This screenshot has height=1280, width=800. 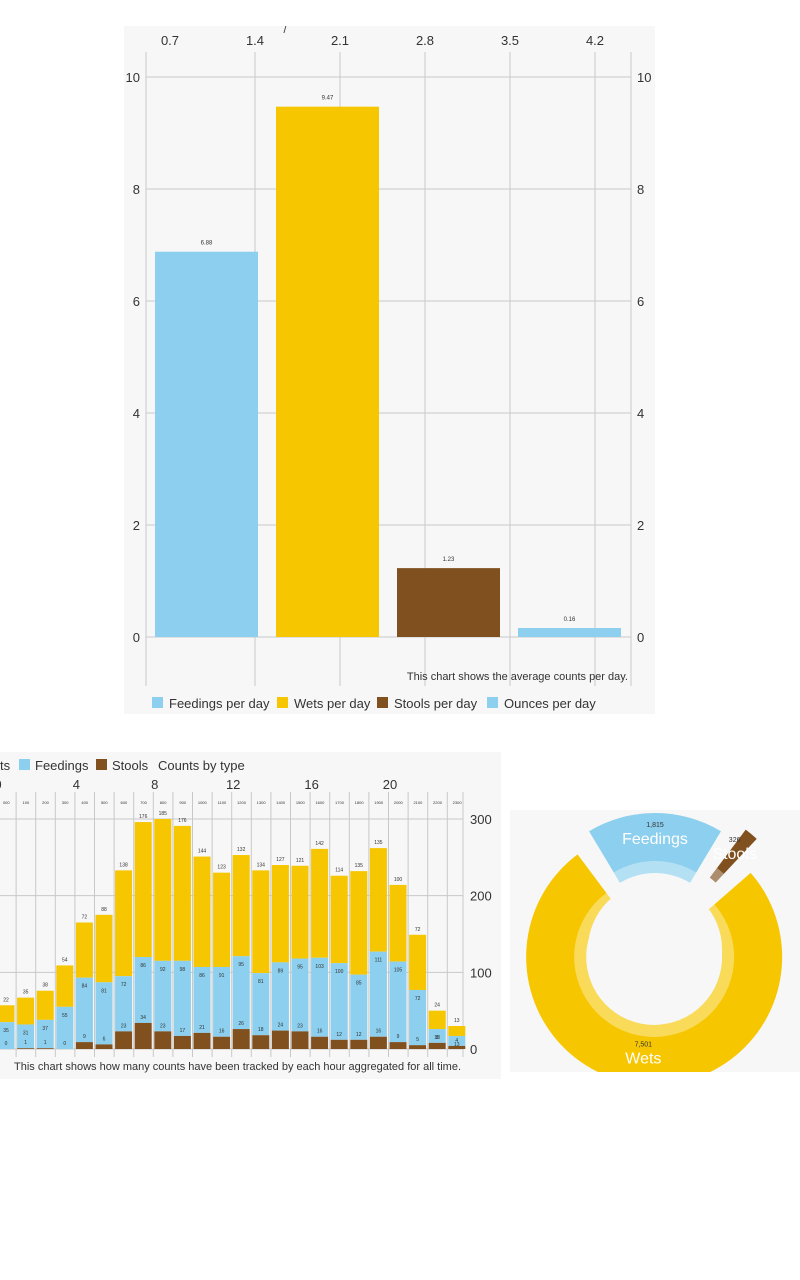 What do you see at coordinates (170, 40) in the screenshot?
I see `top-axis-tick-label: 0.7` at bounding box center [170, 40].